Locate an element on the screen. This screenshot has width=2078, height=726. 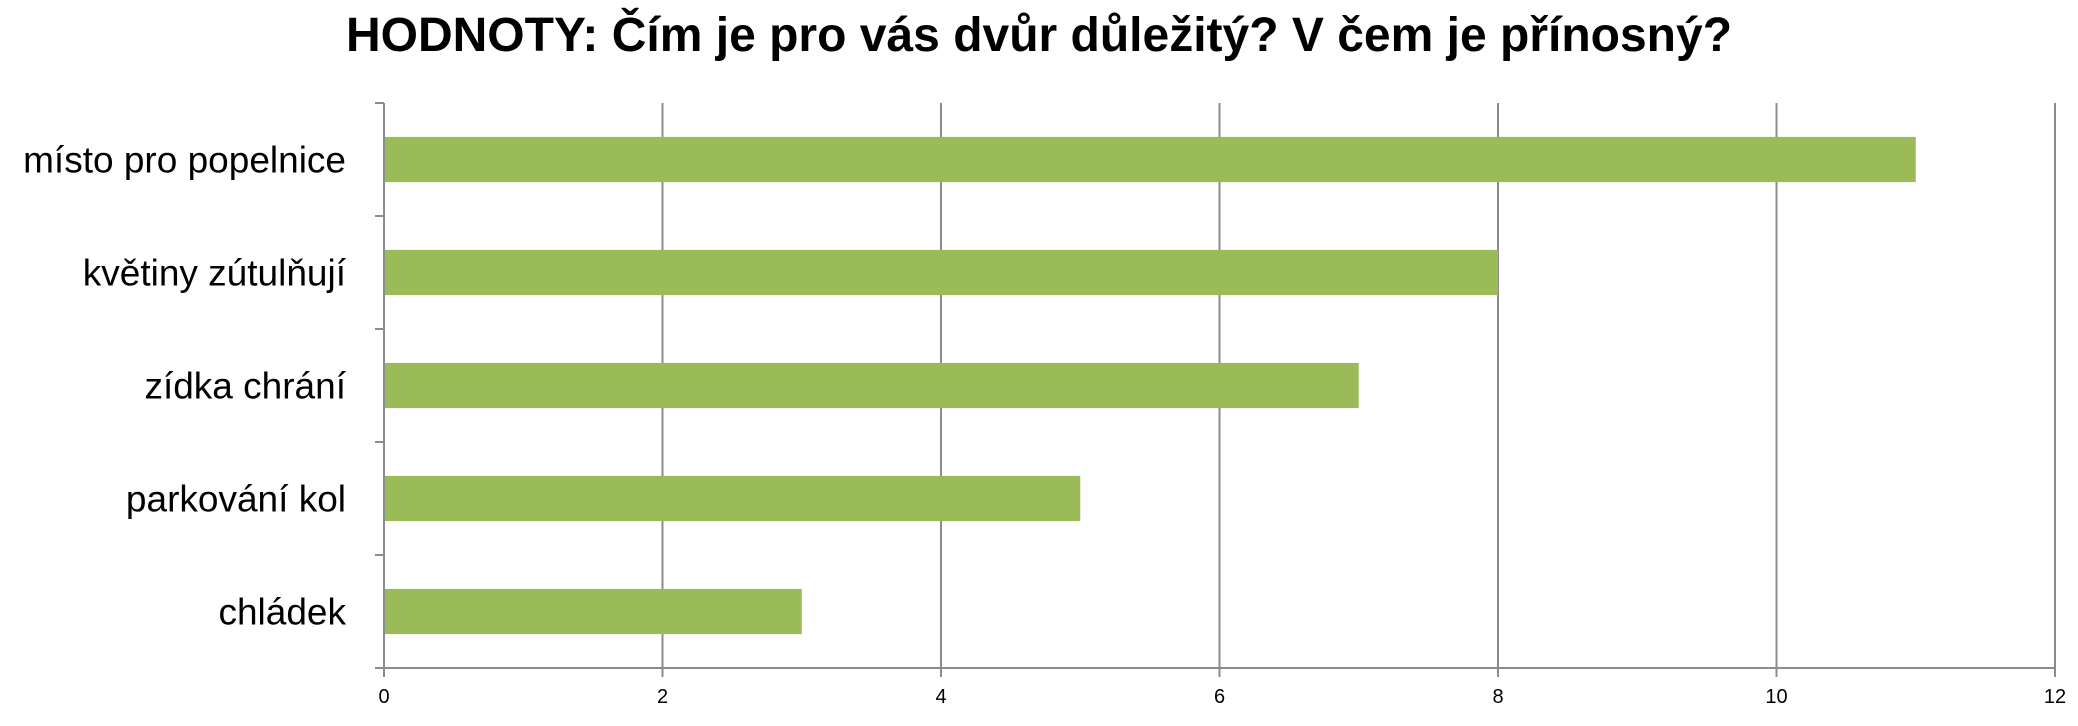
x-tick-label: 4 is located at coordinates (940, 697).